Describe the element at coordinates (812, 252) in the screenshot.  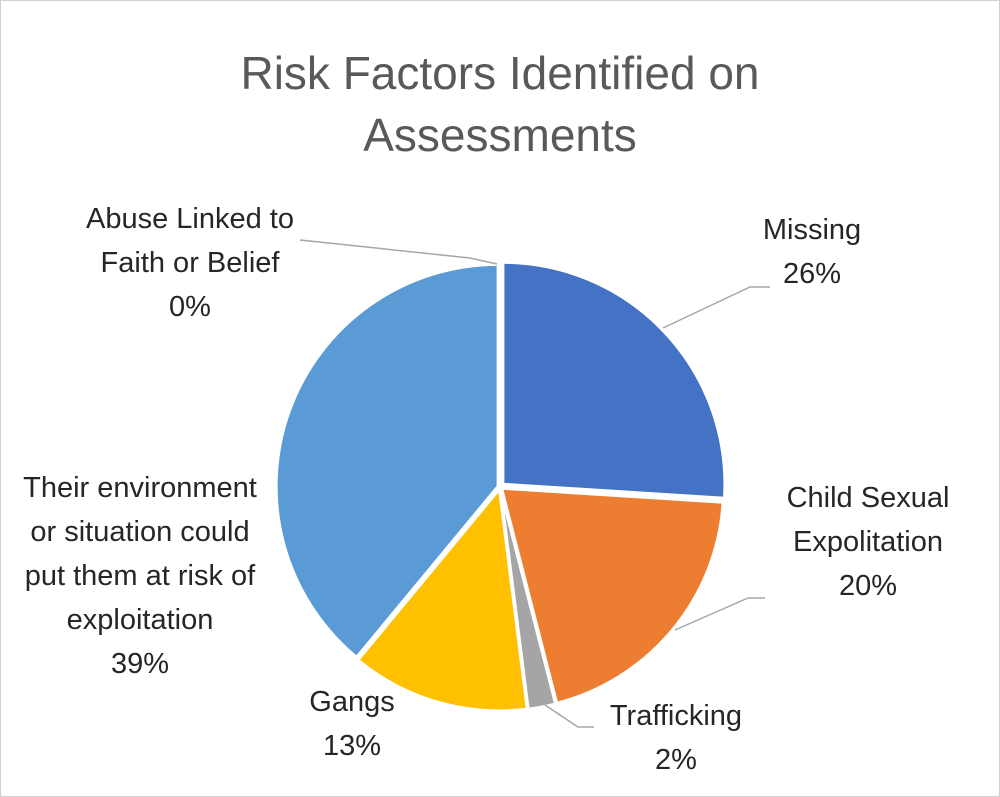
I see `data-label: Missing 26%` at that location.